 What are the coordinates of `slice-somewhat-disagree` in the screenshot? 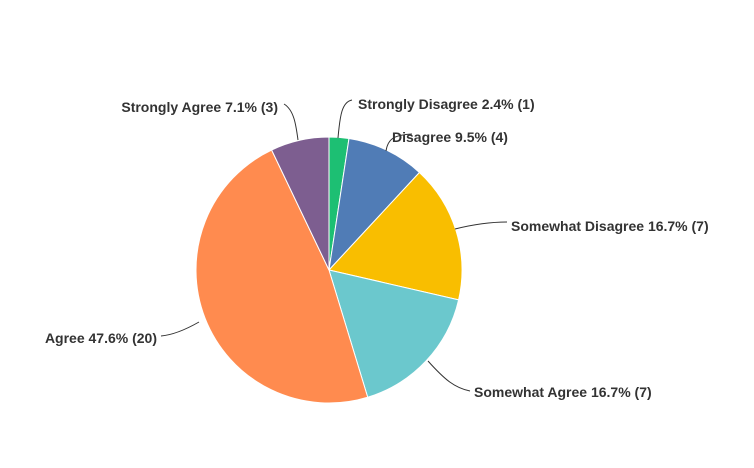 It's located at (395, 236).